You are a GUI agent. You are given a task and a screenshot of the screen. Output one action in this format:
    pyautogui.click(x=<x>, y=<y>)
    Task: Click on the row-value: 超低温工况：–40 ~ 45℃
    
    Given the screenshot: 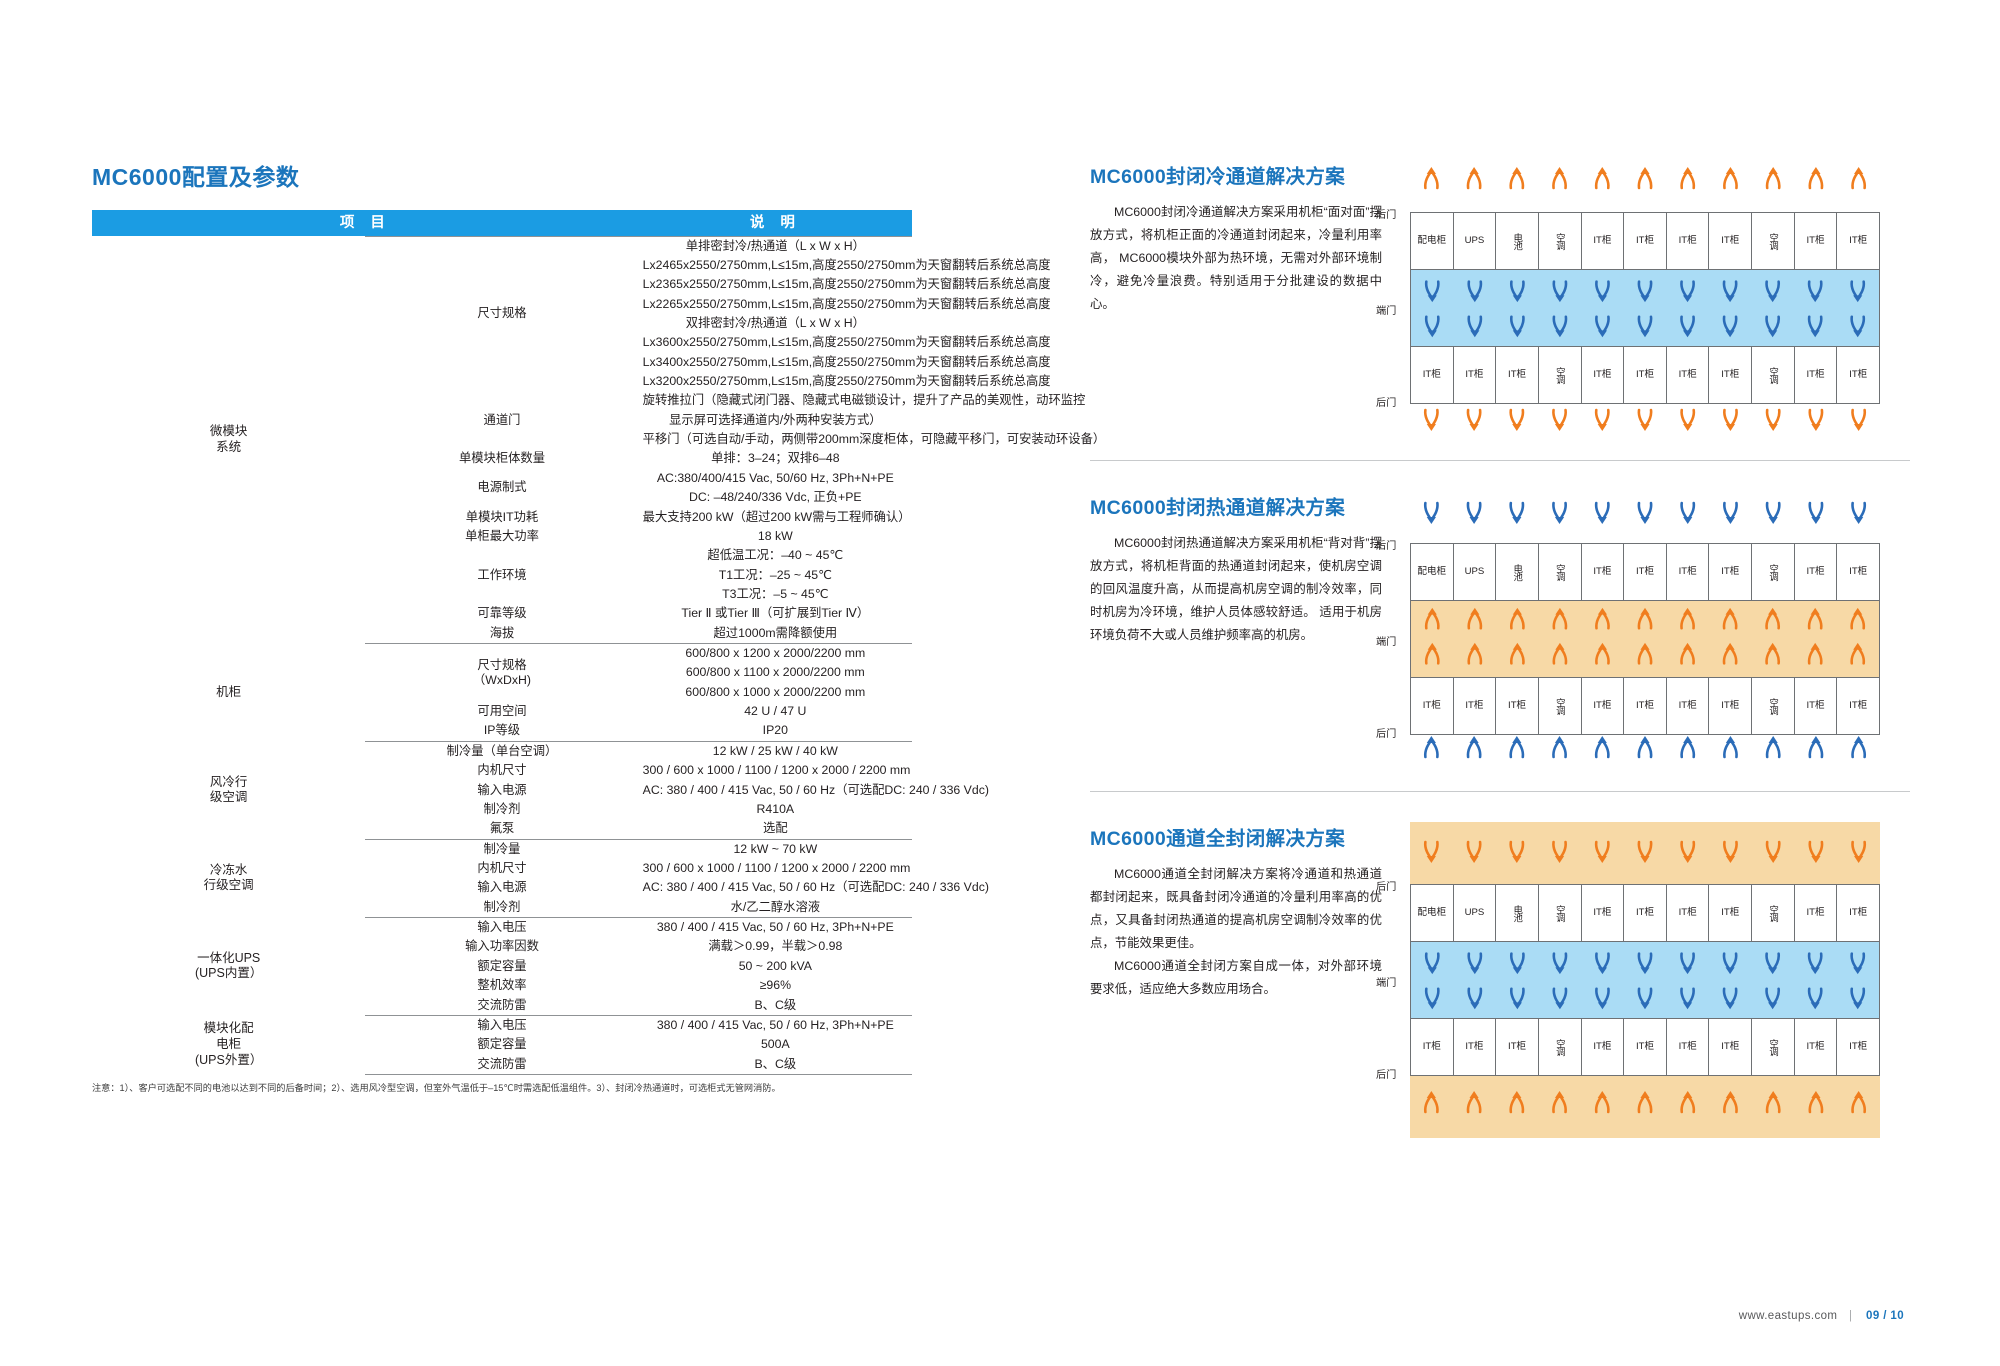 What is the action you would take?
    pyautogui.click(x=775, y=555)
    